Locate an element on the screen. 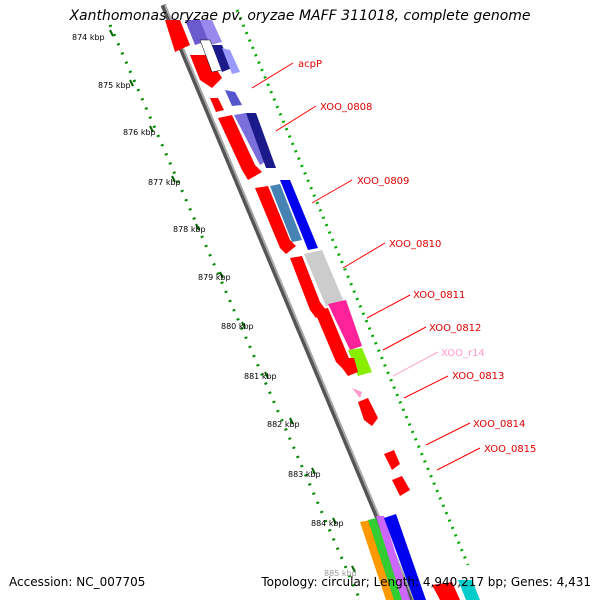  feature-label: XOO_0812 is located at coordinates (455, 328).